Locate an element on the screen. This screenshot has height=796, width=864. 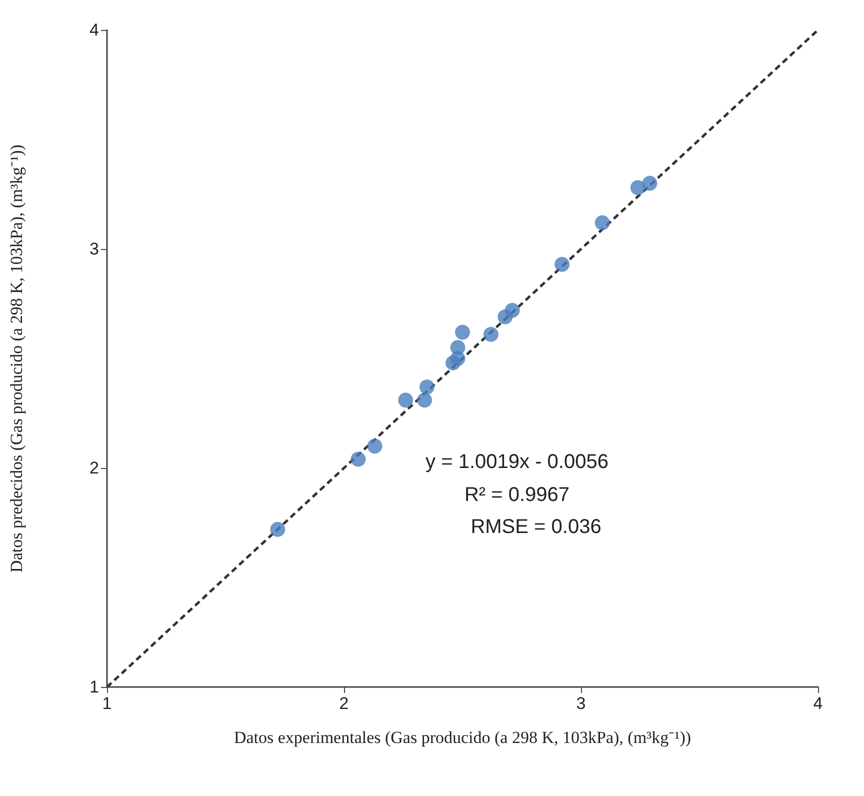
y-tick-label: 3 is located at coordinates (94, 249).